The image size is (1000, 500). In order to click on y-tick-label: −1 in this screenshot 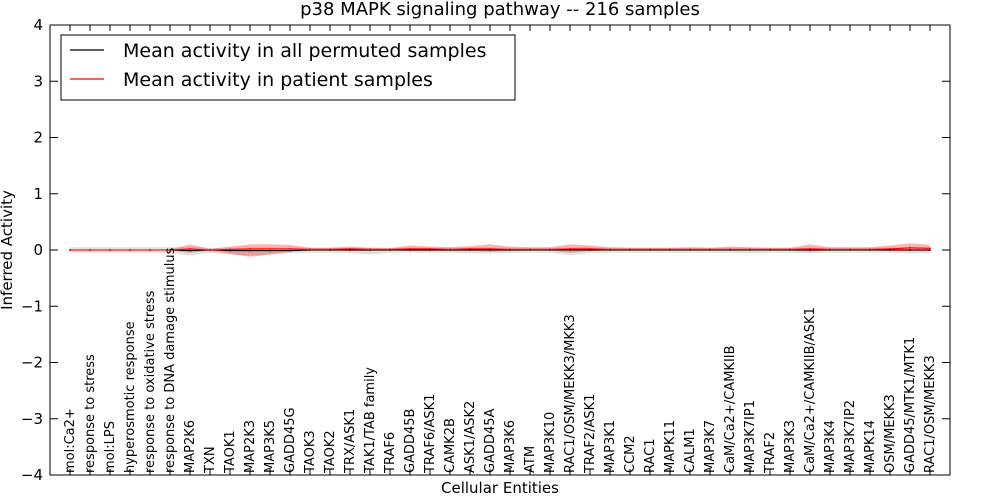, I will do `click(32, 306)`.